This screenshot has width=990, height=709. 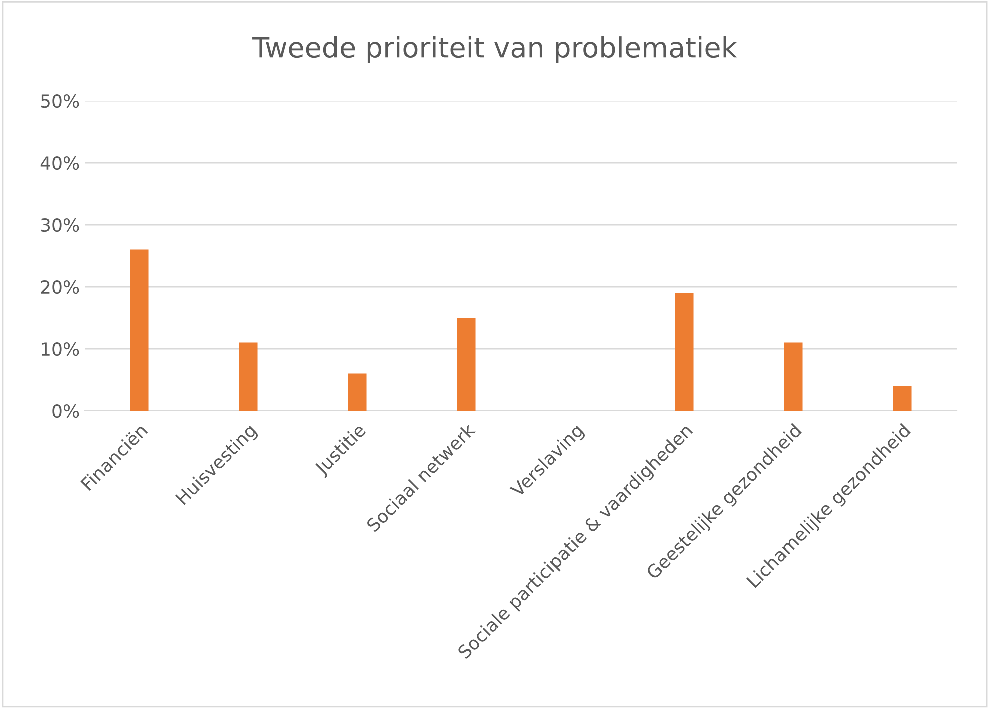 What do you see at coordinates (60, 163) in the screenshot?
I see `y-tick-label: 40%` at bounding box center [60, 163].